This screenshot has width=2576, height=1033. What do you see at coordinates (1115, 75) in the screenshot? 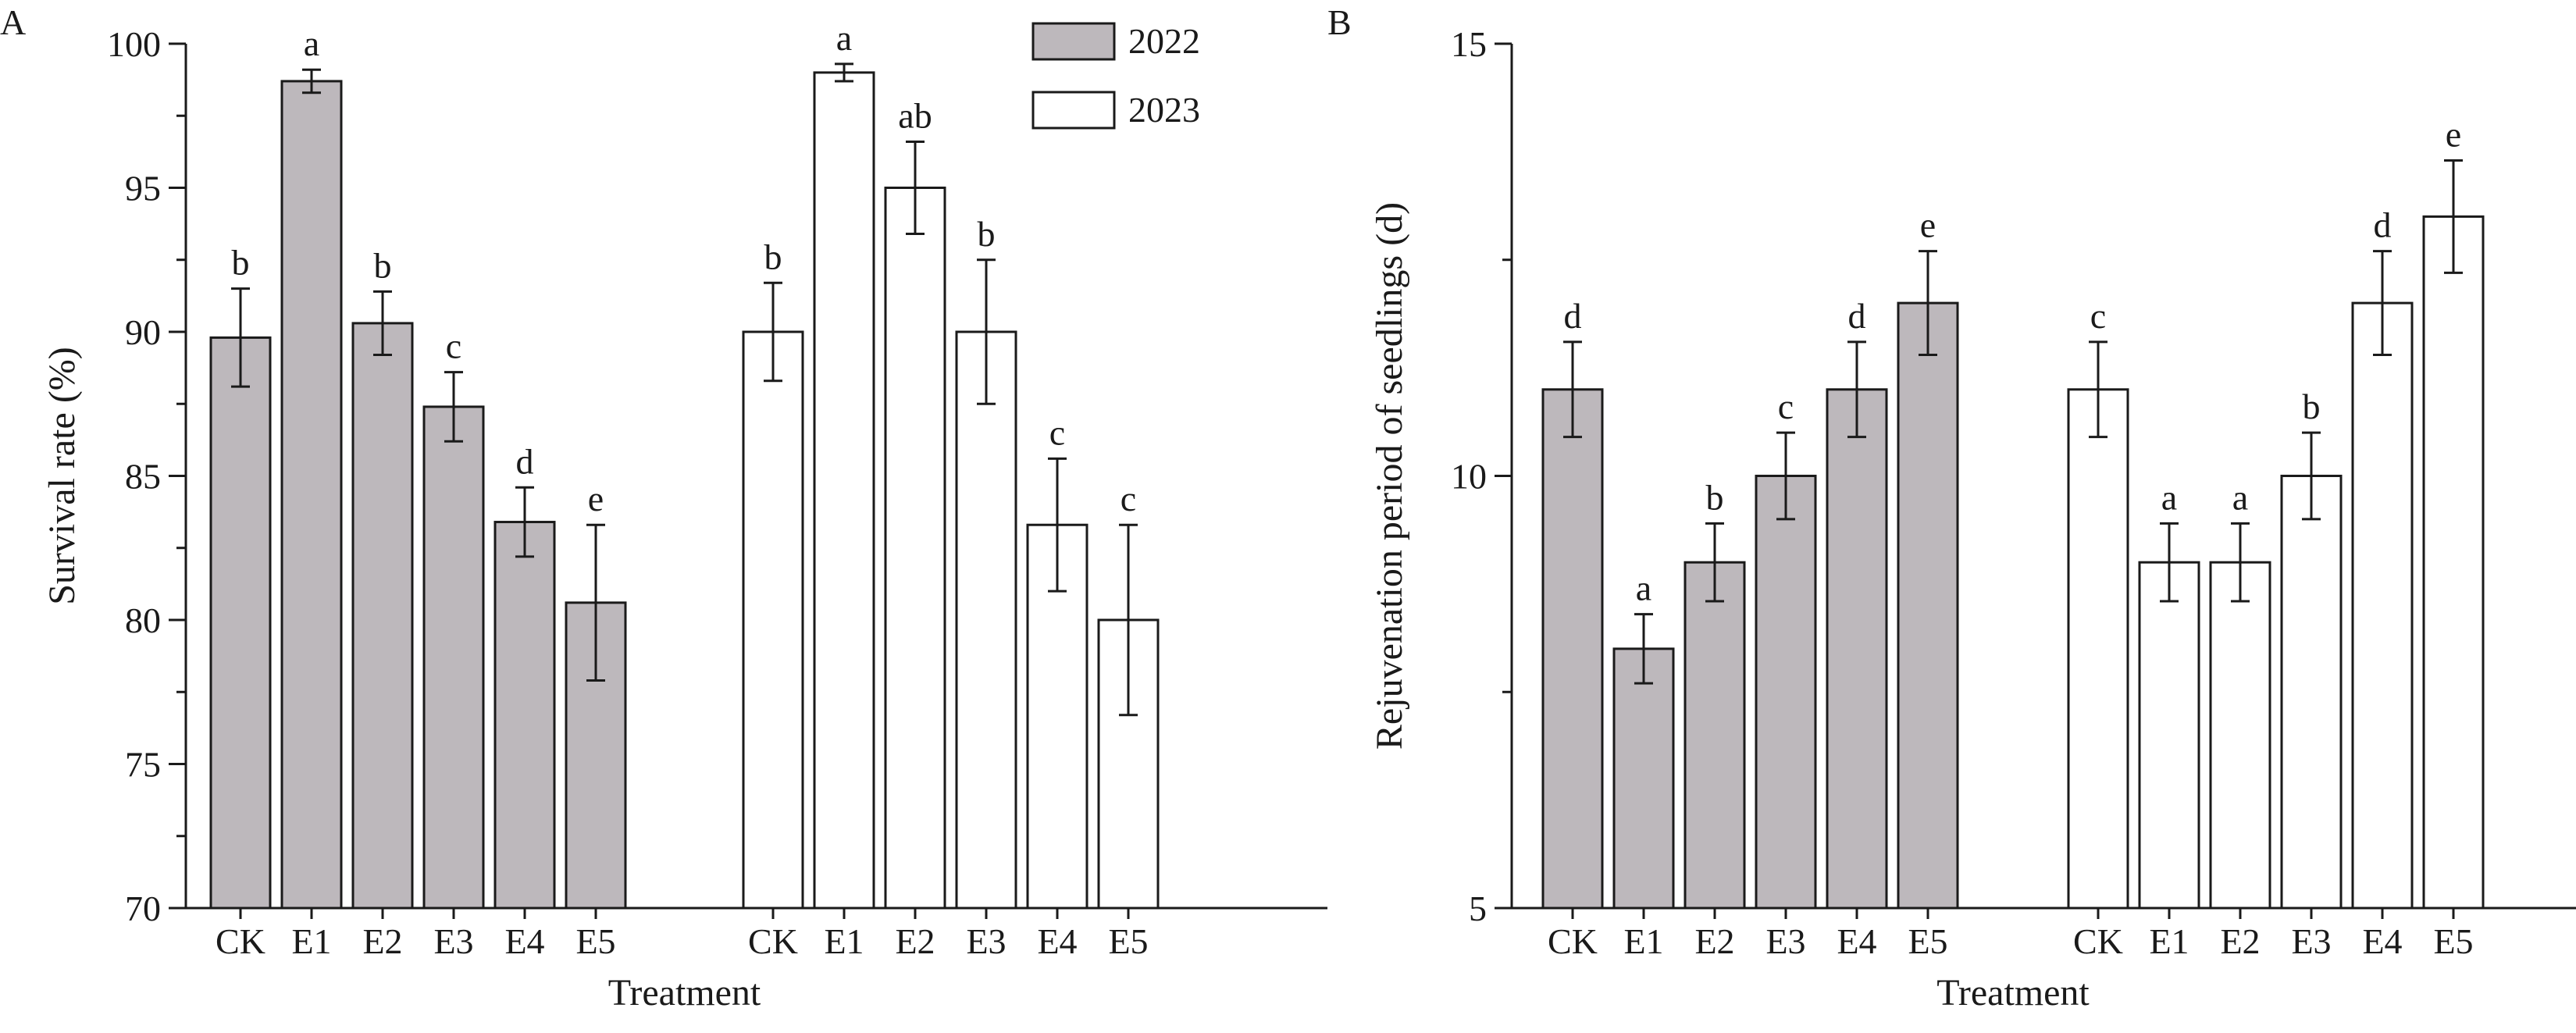
I see `legend: 2022 2023` at bounding box center [1115, 75].